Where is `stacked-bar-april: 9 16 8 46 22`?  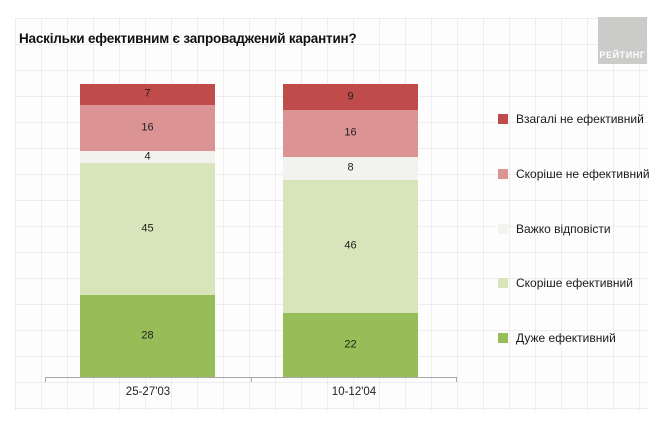
stacked-bar-april: 9 16 8 46 22 is located at coordinates (350, 231).